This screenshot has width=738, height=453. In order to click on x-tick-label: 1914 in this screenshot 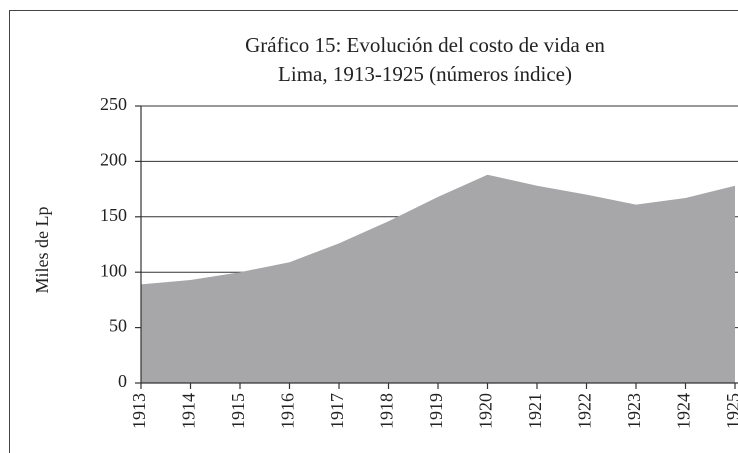, I will do `click(189, 411)`.